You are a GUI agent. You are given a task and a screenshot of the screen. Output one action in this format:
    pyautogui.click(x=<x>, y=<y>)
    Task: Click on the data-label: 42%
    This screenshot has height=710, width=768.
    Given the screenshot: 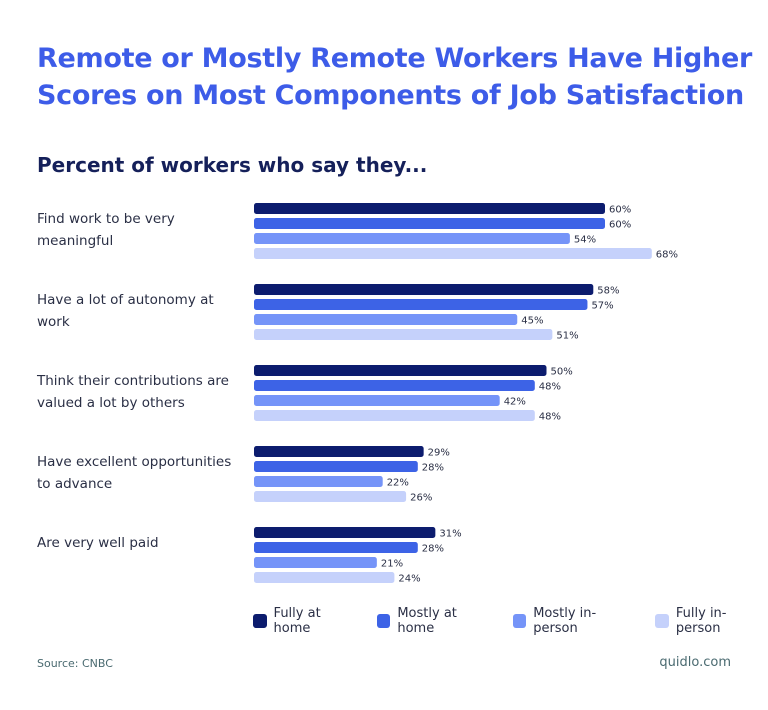 What is the action you would take?
    pyautogui.click(x=515, y=402)
    